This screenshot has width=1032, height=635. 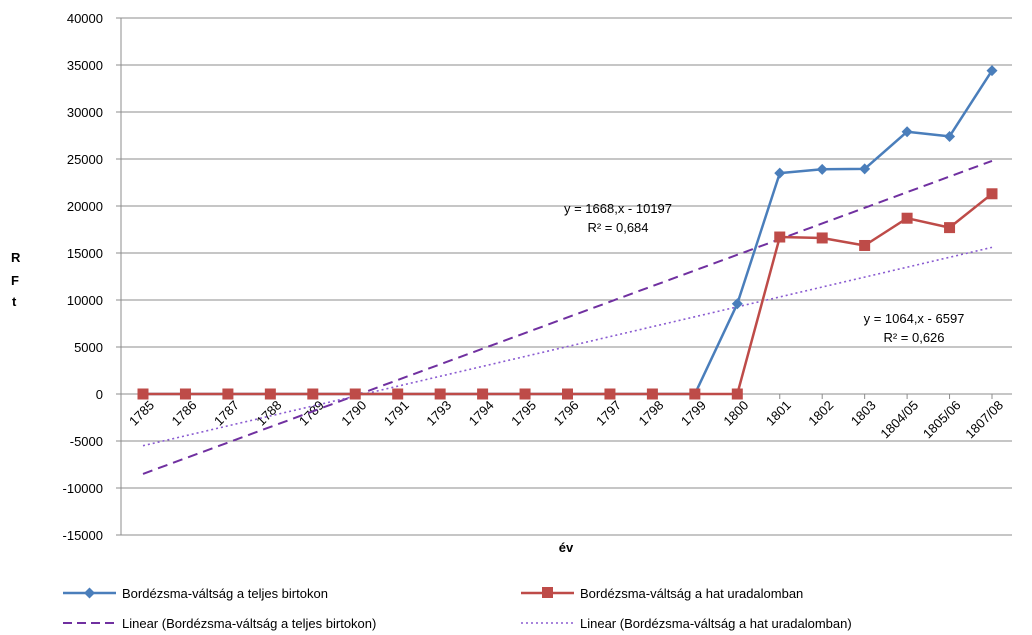 What do you see at coordinates (984, 420) in the screenshot?
I see `x-tick-label: 1807/08` at bounding box center [984, 420].